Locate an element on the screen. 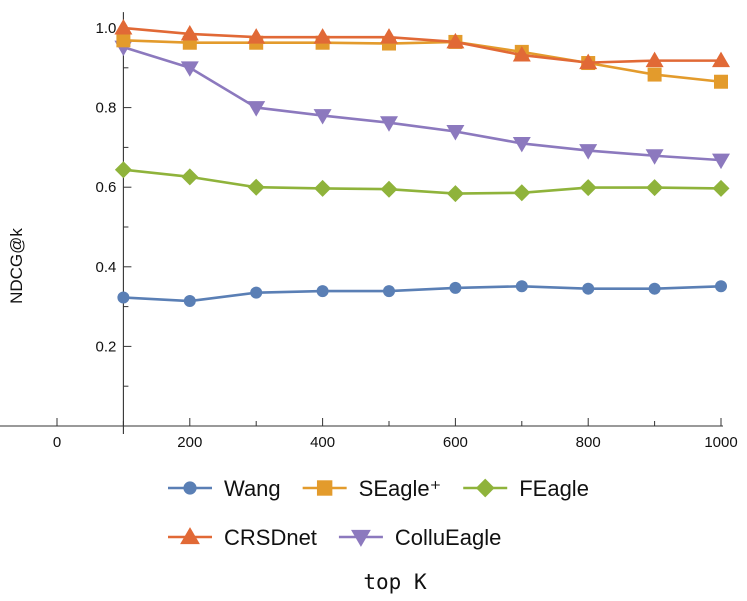 The height and width of the screenshot is (601, 747). legend-item-crsdnet: CRSDnet is located at coordinates (242, 537).